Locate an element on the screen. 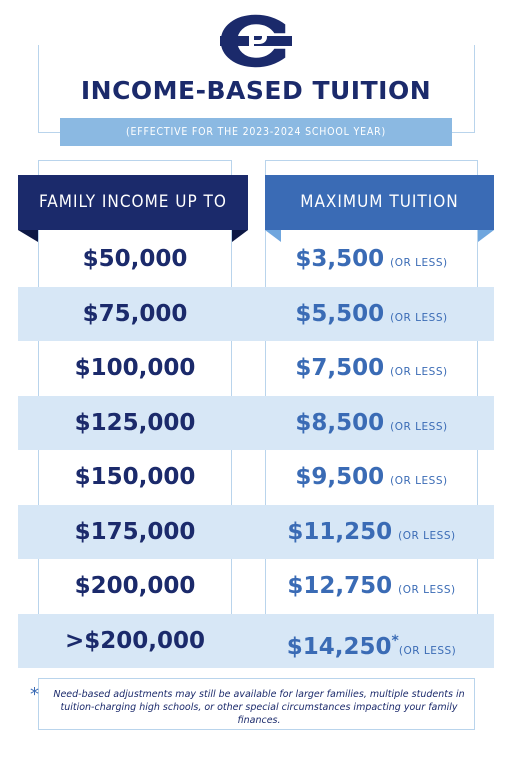 This screenshot has width=512, height=759. footnote-mark: * is located at coordinates (34, 694).